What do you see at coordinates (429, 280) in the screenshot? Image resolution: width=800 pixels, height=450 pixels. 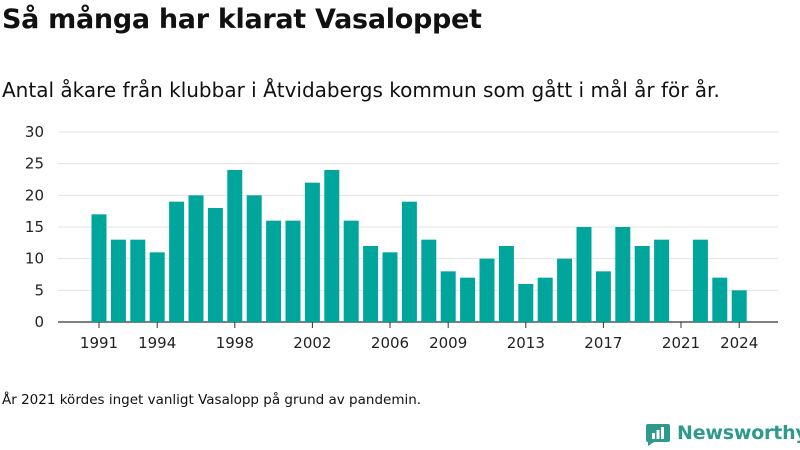 I see `bar-2008` at bounding box center [429, 280].